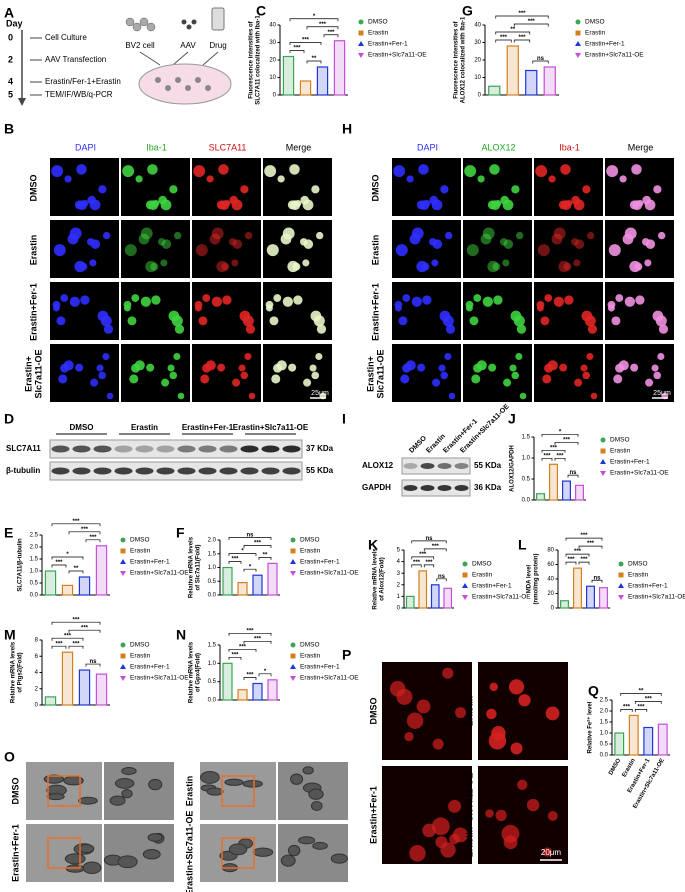 Image resolution: width=685 pixels, height=892 pixels. Describe the element at coordinates (64, 853) in the screenshot. I see `zoom-box` at that location.